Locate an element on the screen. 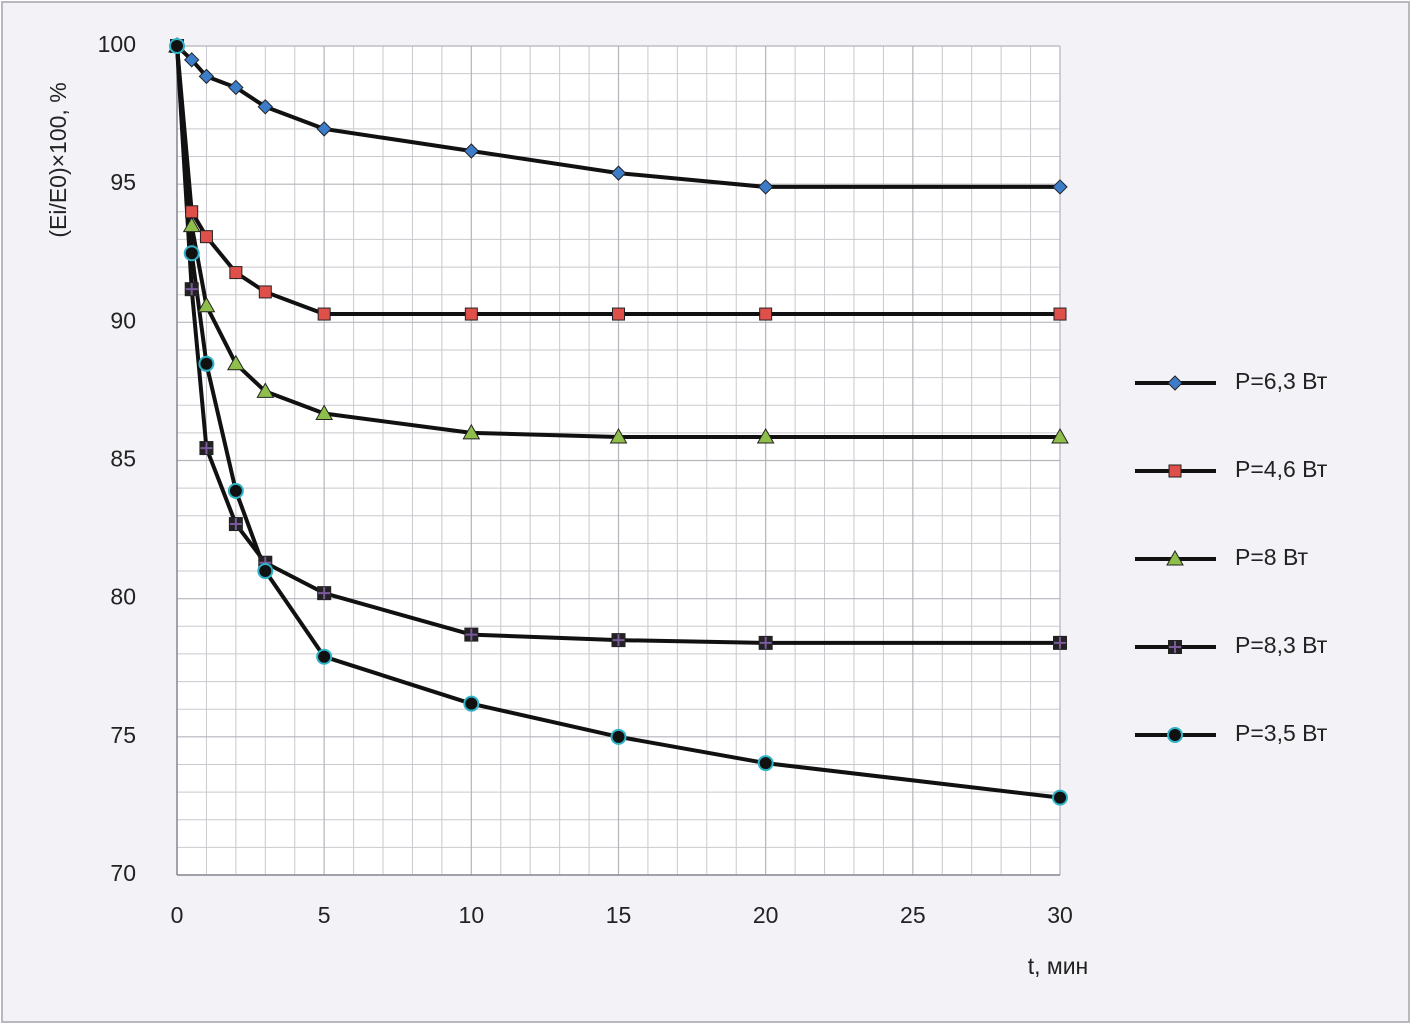 The image size is (1414, 1027). x-tick-label: 15 is located at coordinates (619, 915).